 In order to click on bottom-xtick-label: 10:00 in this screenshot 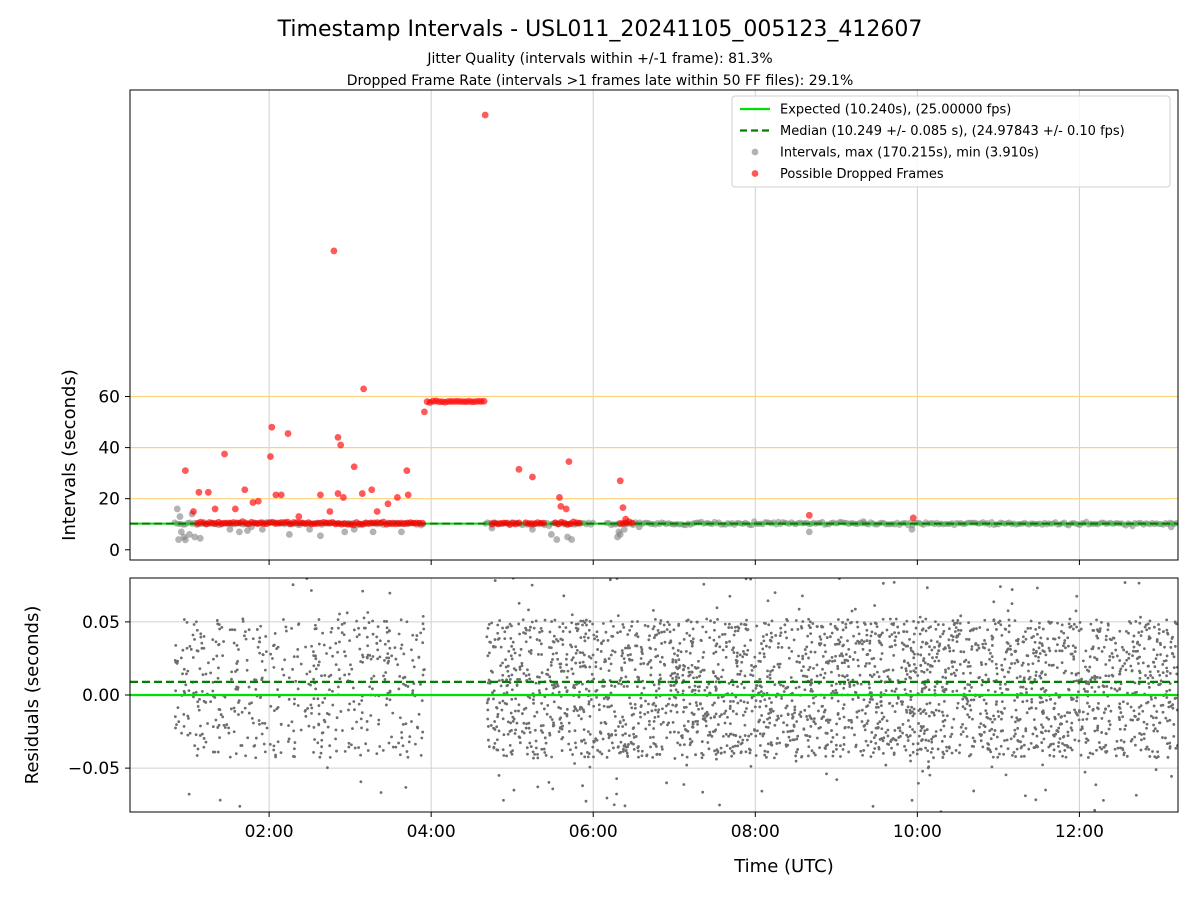, I will do `click(917, 832)`.